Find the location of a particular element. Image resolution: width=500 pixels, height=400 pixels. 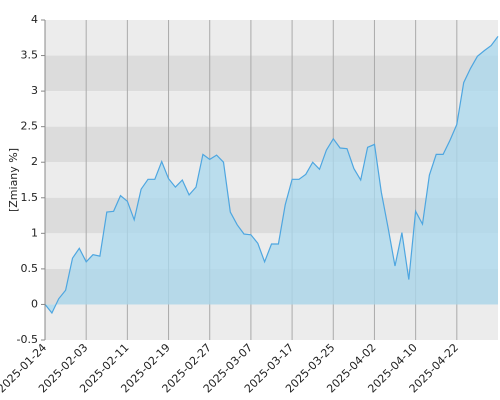

y-tick-label: 1.5 is located at coordinates (30, 197).